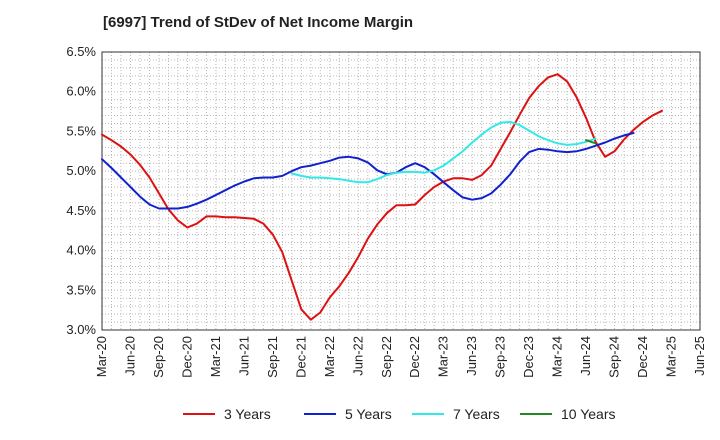 The height and width of the screenshot is (440, 720). I want to click on x-tick-label: Dec-21, so click(300, 357).